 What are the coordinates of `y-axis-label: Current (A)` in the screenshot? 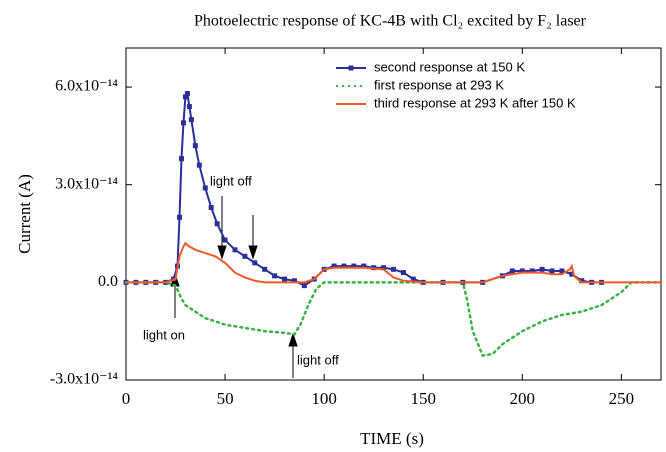 It's located at (24, 214).